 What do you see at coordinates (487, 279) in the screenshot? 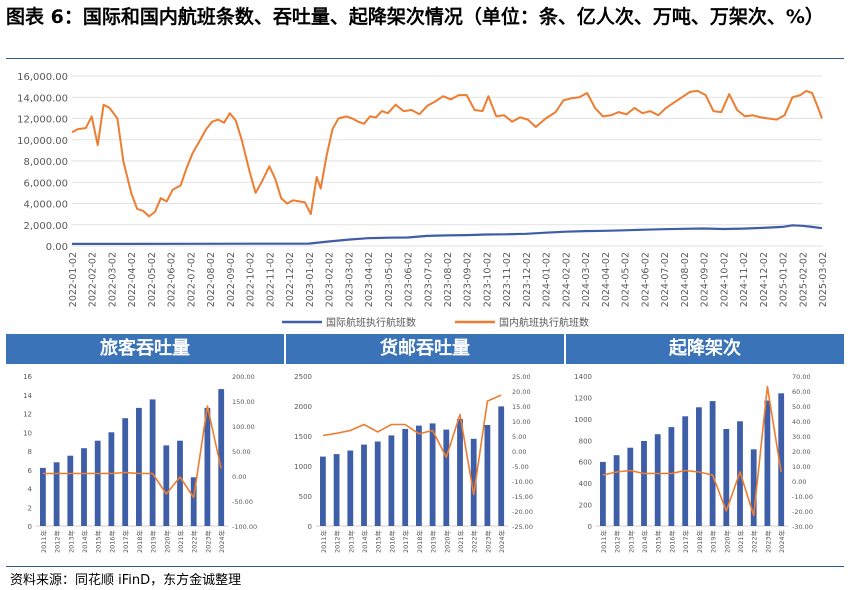
I see `x-tick-label: 2023-10-02` at bounding box center [487, 279].